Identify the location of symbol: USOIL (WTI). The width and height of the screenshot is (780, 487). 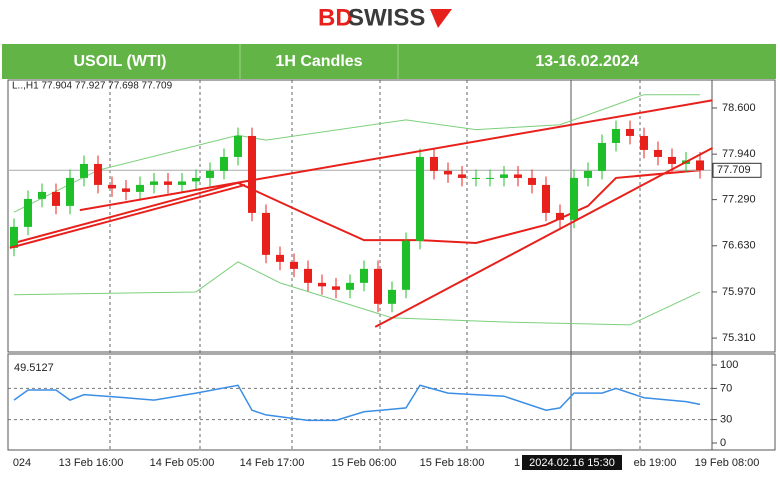
(119, 61).